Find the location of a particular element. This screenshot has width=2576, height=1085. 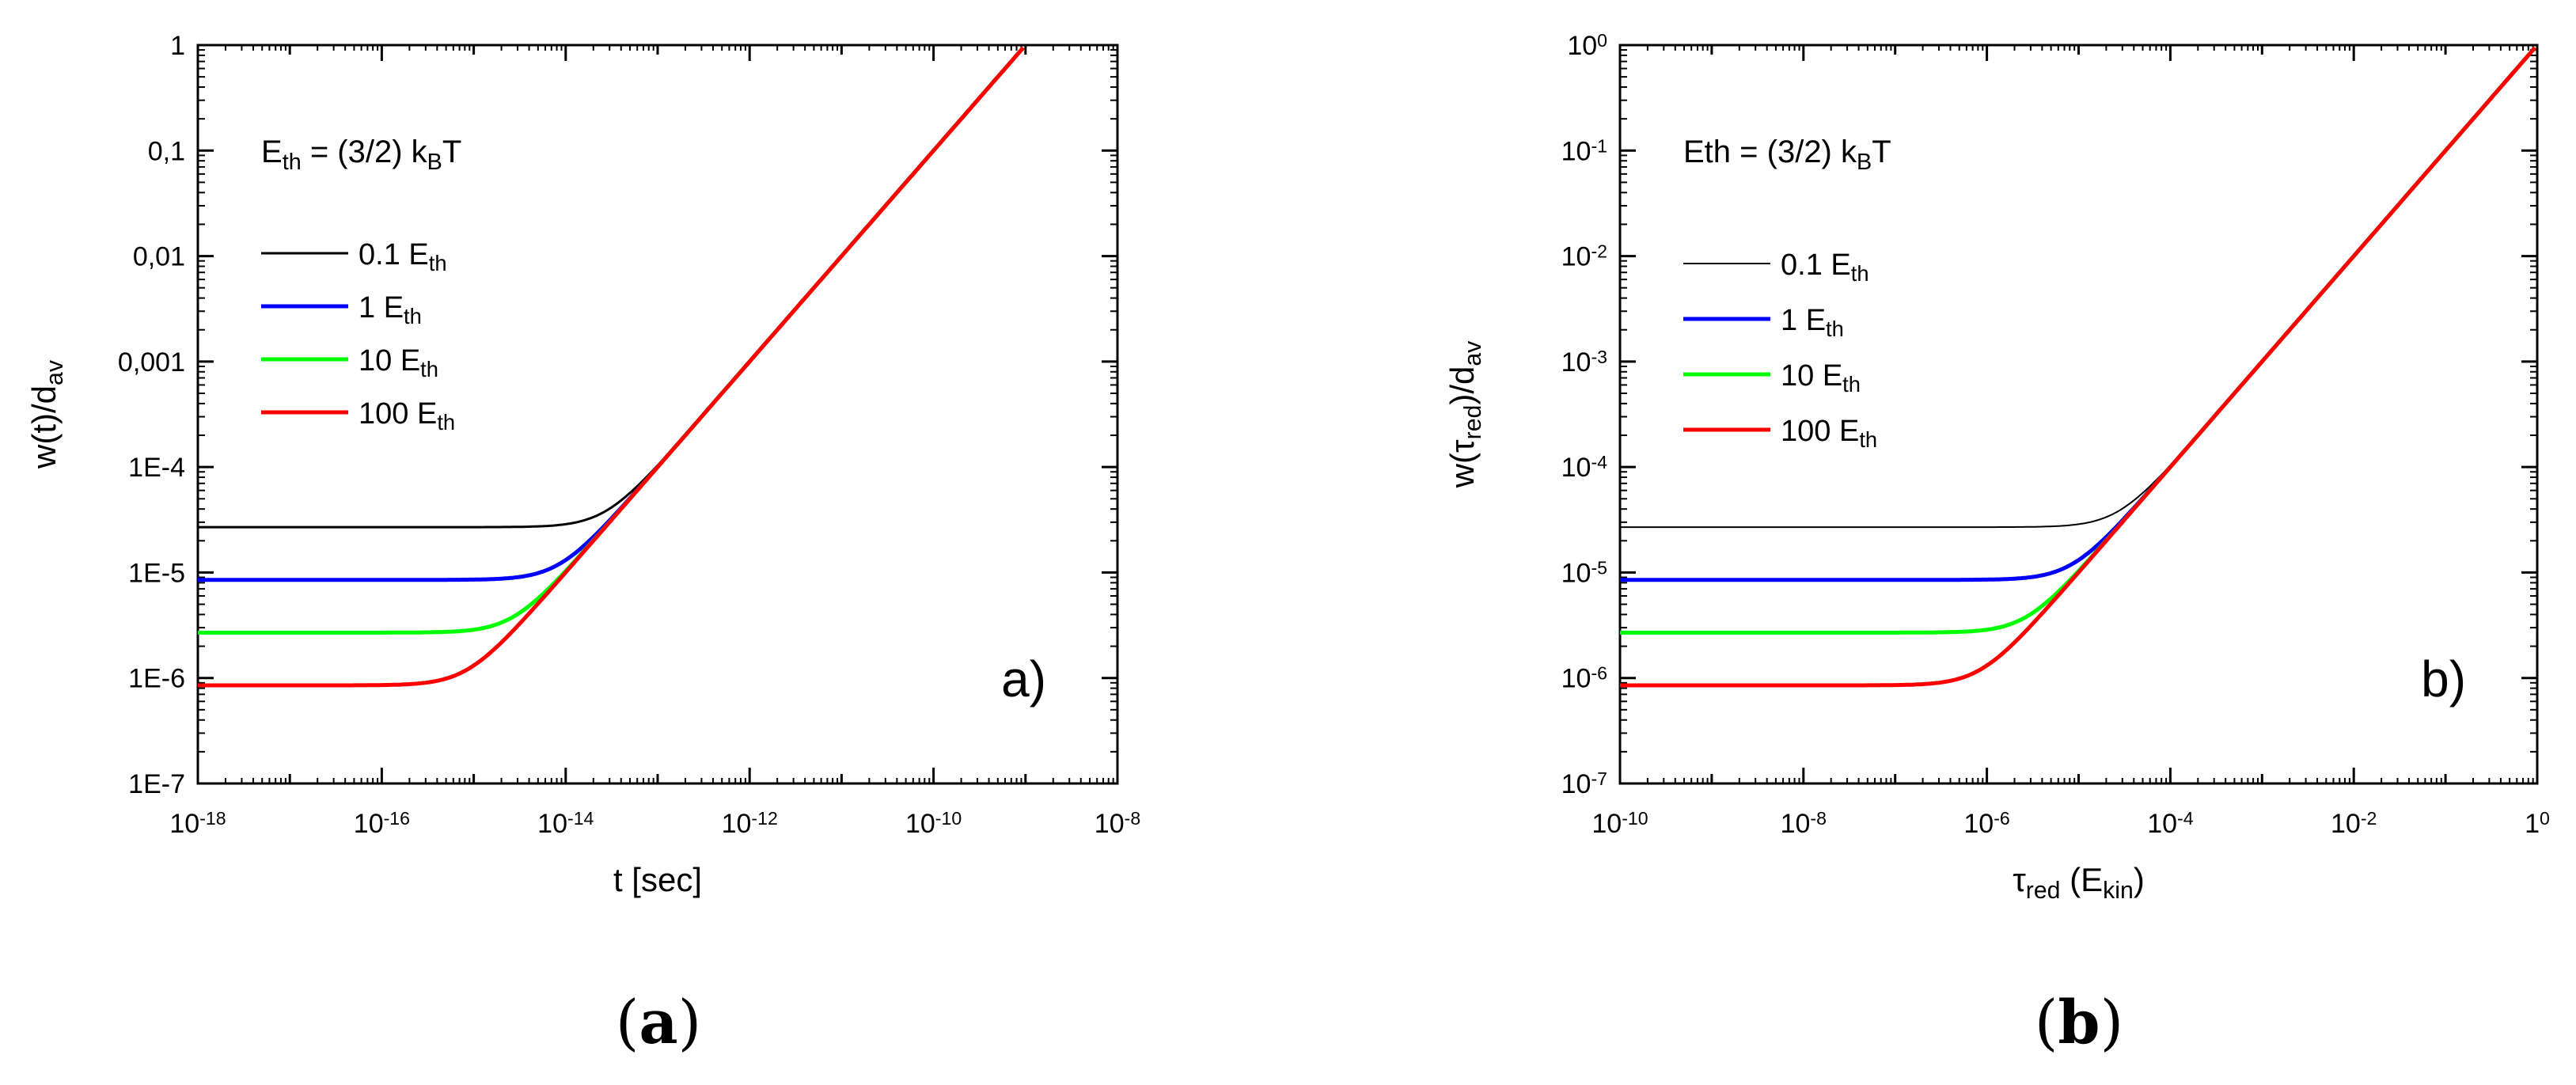

panel-label-text: a) is located at coordinates (1023, 679).